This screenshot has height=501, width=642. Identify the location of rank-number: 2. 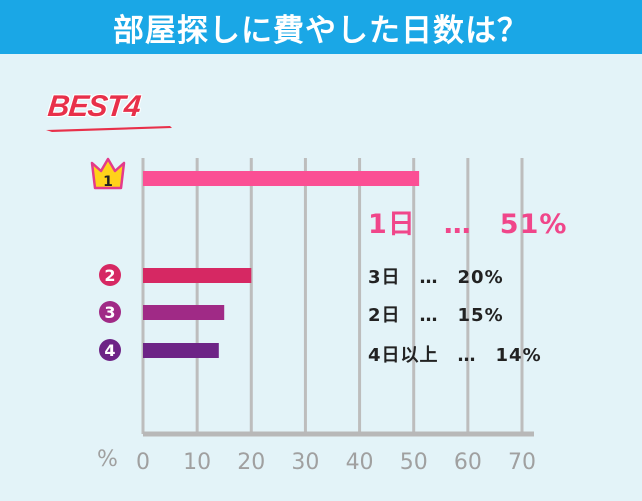
(109, 275).